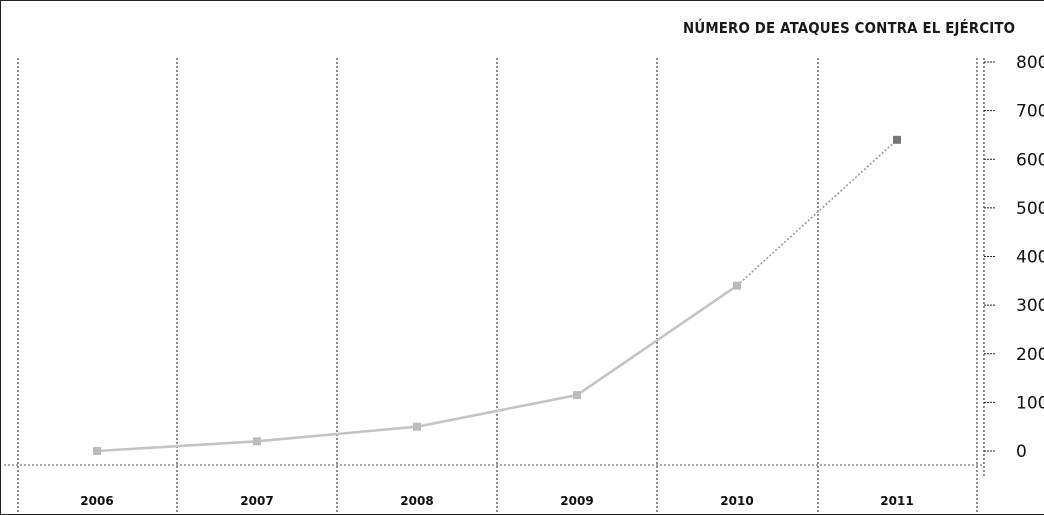 The width and height of the screenshot is (1044, 515). Describe the element at coordinates (577, 395) in the screenshot. I see `data-point-2009` at that location.